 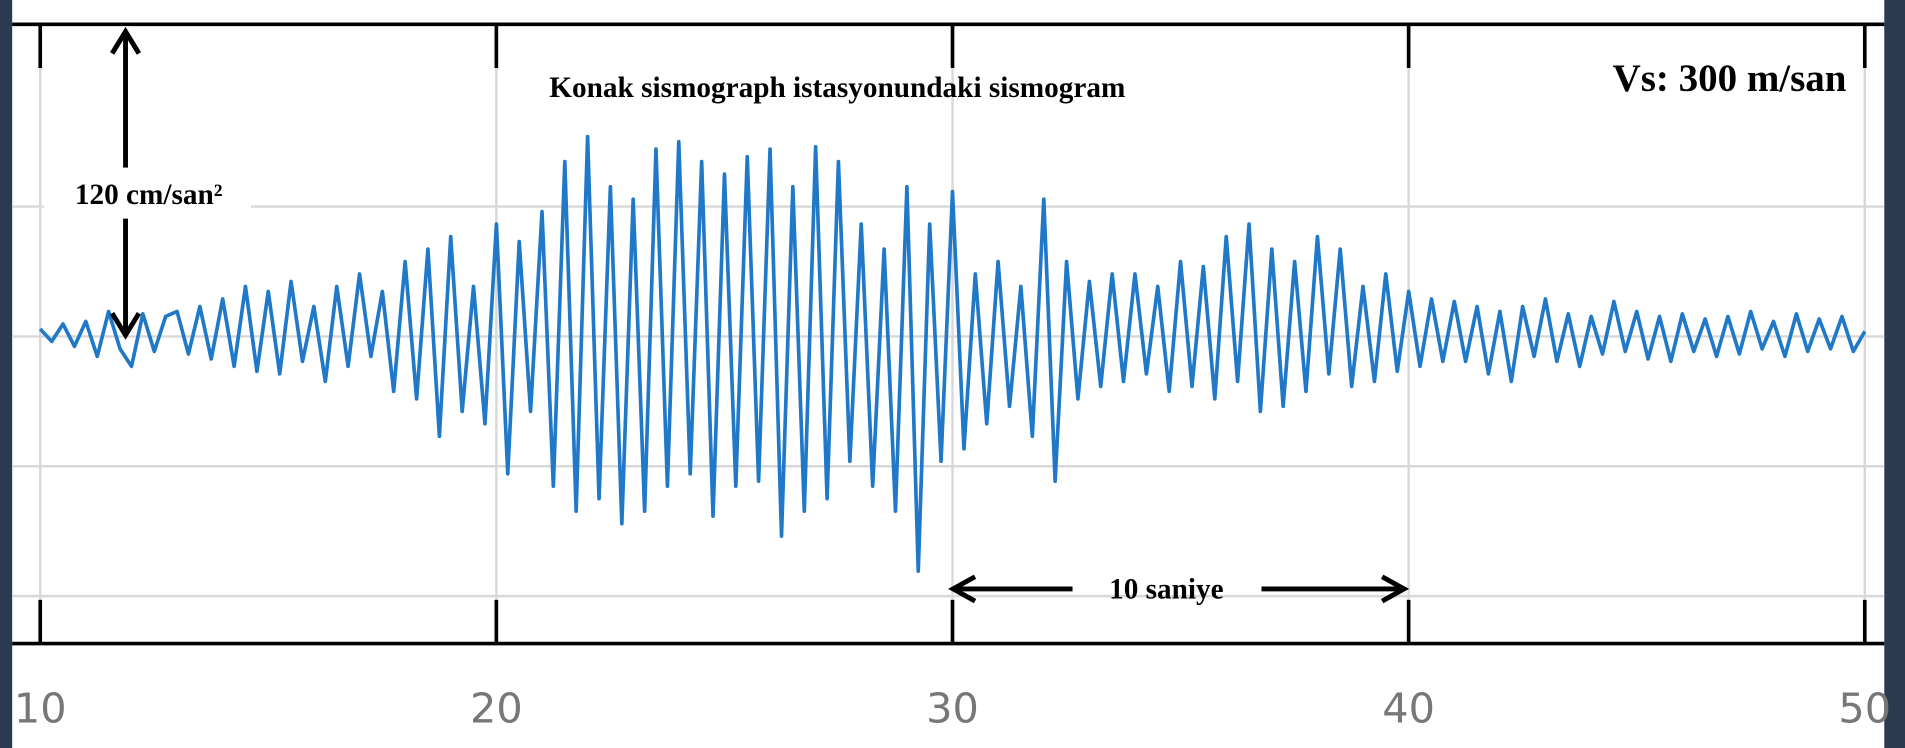 I want to click on x-tick-label: 50, so click(x=1864, y=709).